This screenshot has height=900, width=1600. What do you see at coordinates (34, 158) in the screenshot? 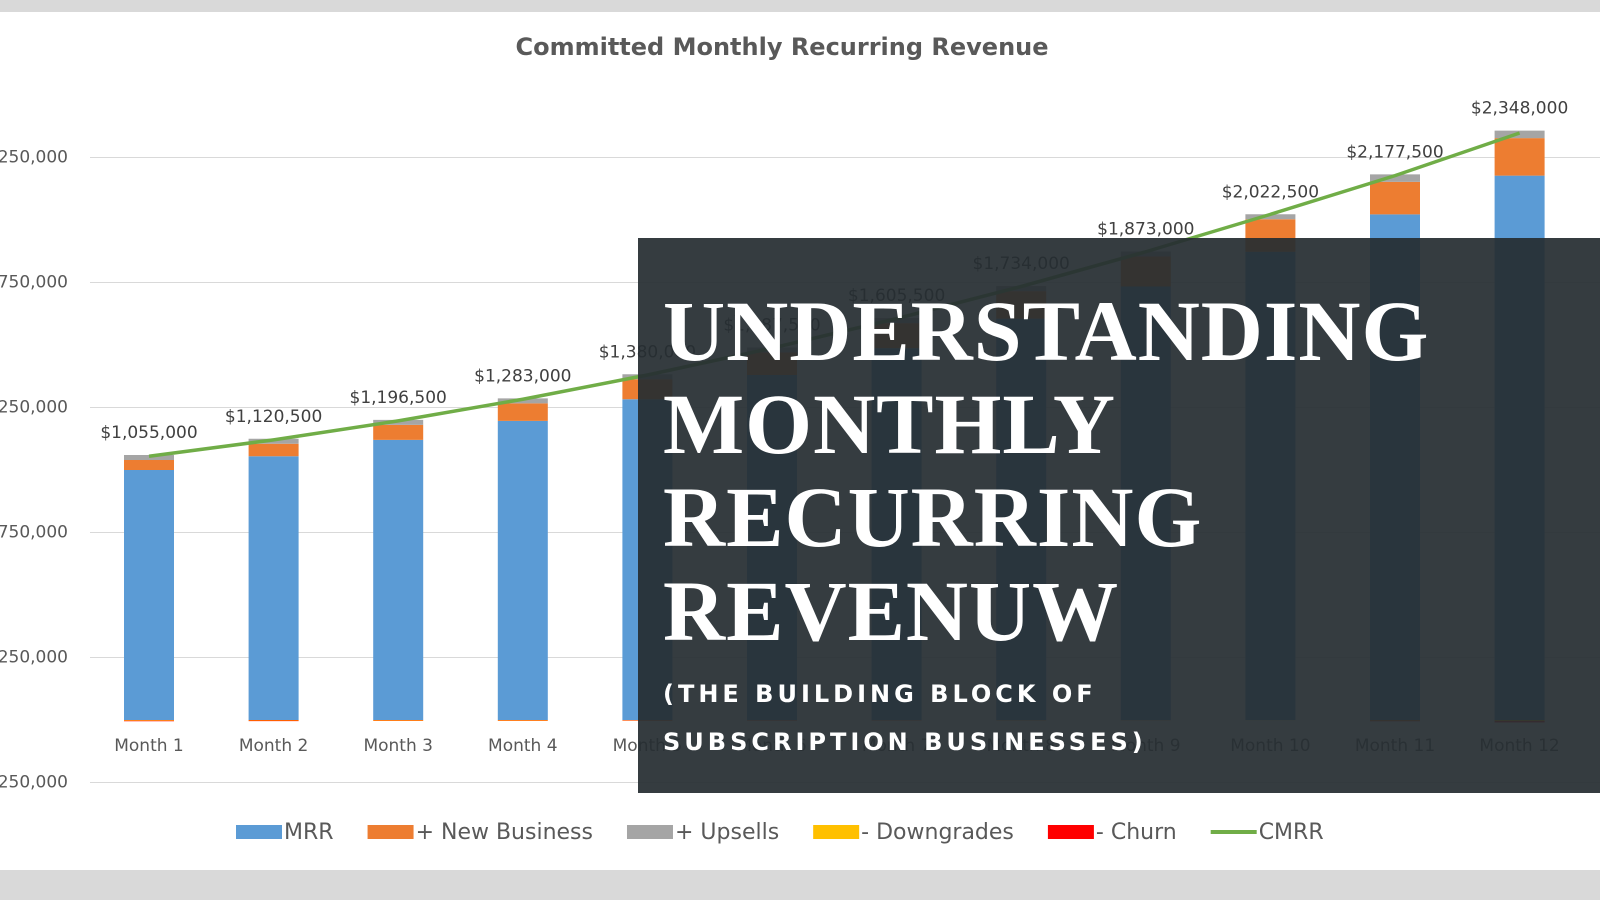
I see `y-tick-label: $2,250,000` at bounding box center [34, 158].